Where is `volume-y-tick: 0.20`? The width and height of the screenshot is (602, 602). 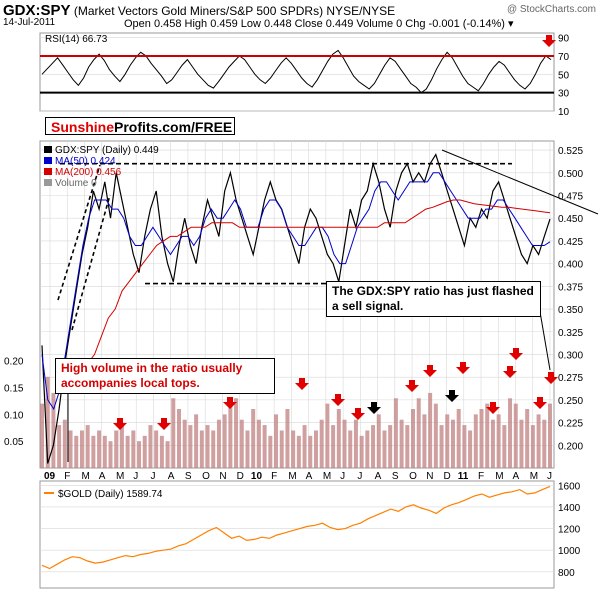 volume-y-tick: 0.20 is located at coordinates (14, 362).